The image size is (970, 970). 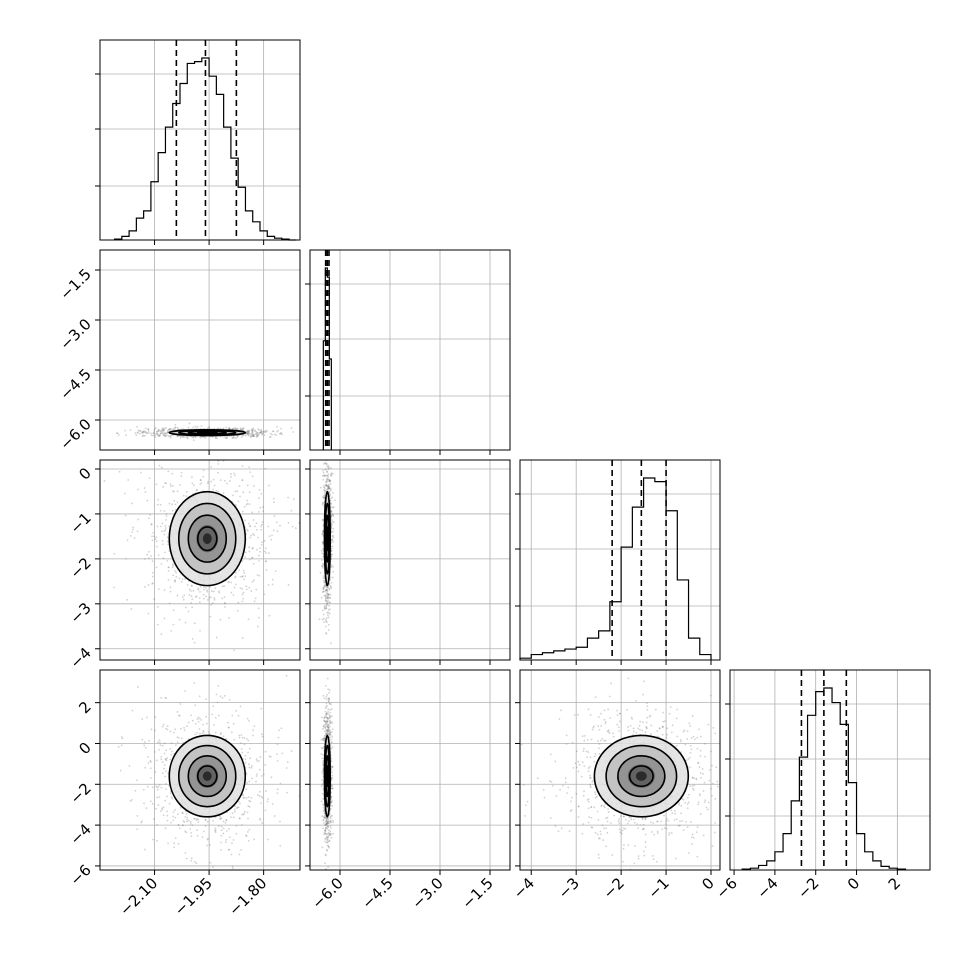 What do you see at coordinates (207, 776) in the screenshot?
I see `contour-line` at bounding box center [207, 776].